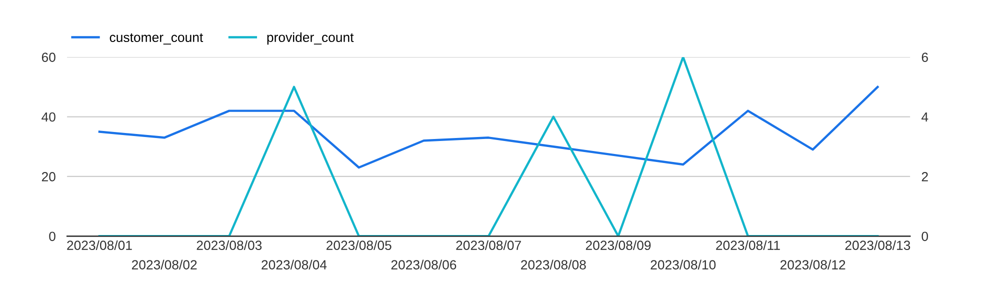 This screenshot has width=986, height=302. What do you see at coordinates (229, 245) in the screenshot?
I see `x-tick-label: 2023/08/03` at bounding box center [229, 245].